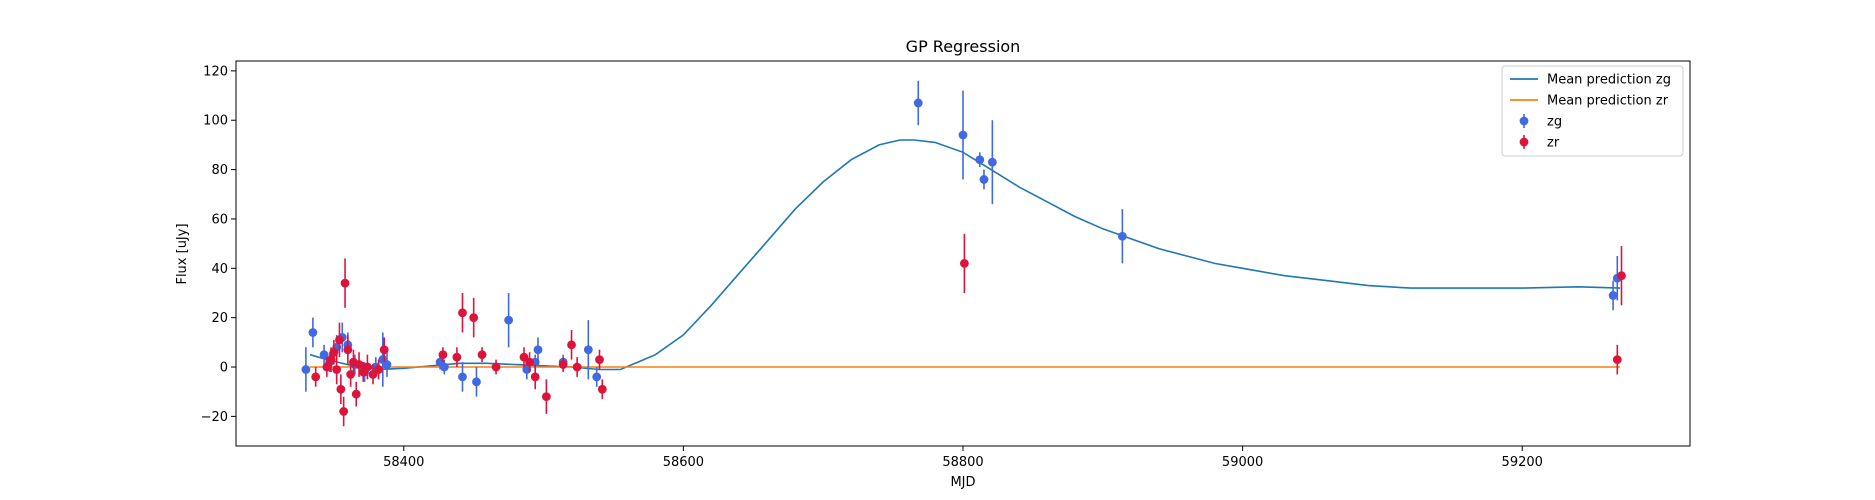 The image size is (1875, 500). What do you see at coordinates (219, 219) in the screenshot?
I see `y-tick-label: 60` at bounding box center [219, 219].